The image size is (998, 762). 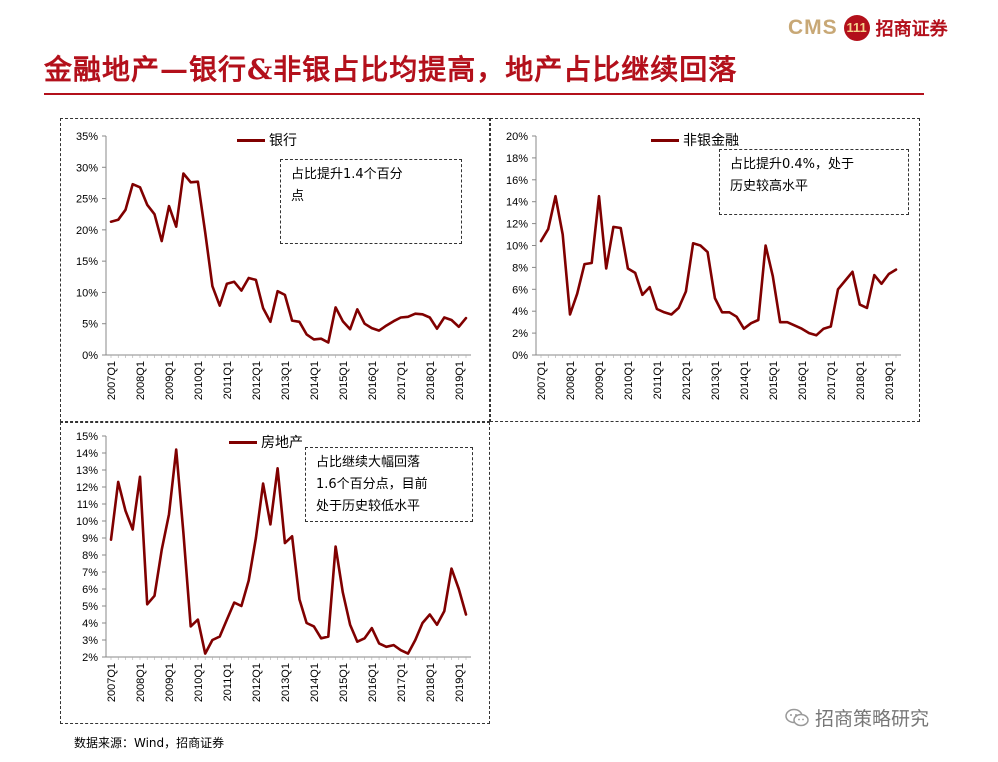 I want to click on legend-label: 房地产, so click(x=282, y=443).